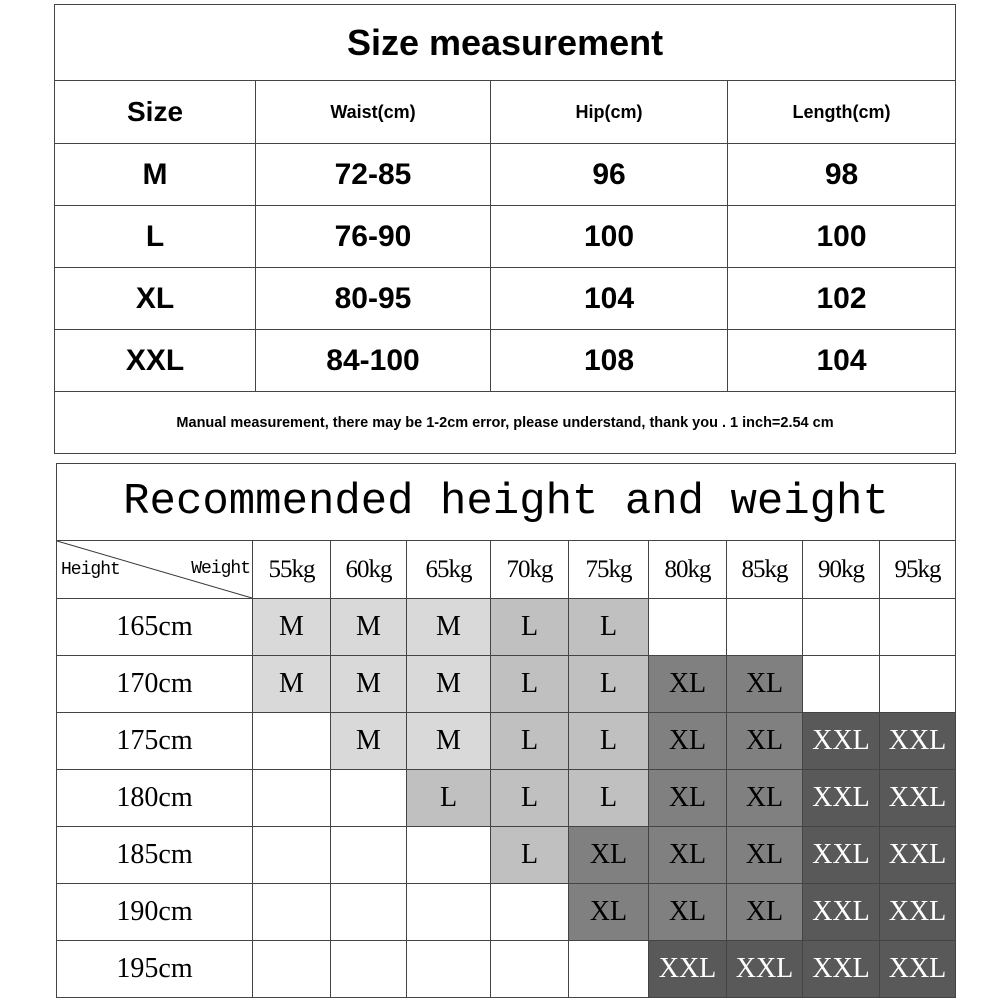  What do you see at coordinates (841, 236) in the screenshot?
I see `length-cell: 100` at bounding box center [841, 236].